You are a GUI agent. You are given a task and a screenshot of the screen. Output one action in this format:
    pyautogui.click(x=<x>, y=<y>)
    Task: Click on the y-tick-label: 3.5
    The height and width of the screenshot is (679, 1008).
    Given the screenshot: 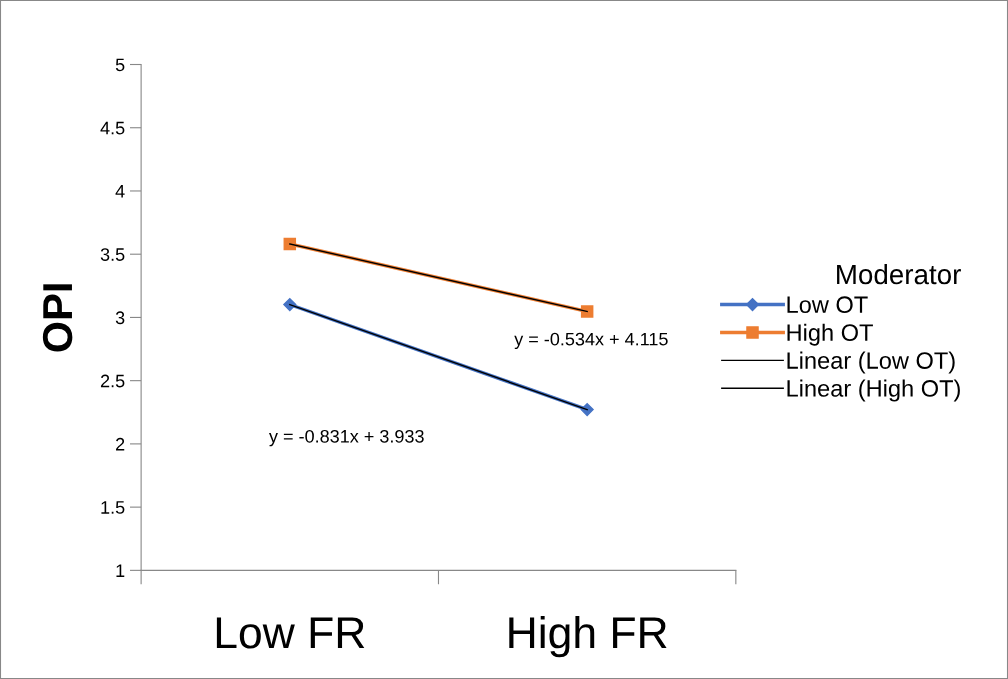 What is the action you would take?
    pyautogui.click(x=112, y=254)
    